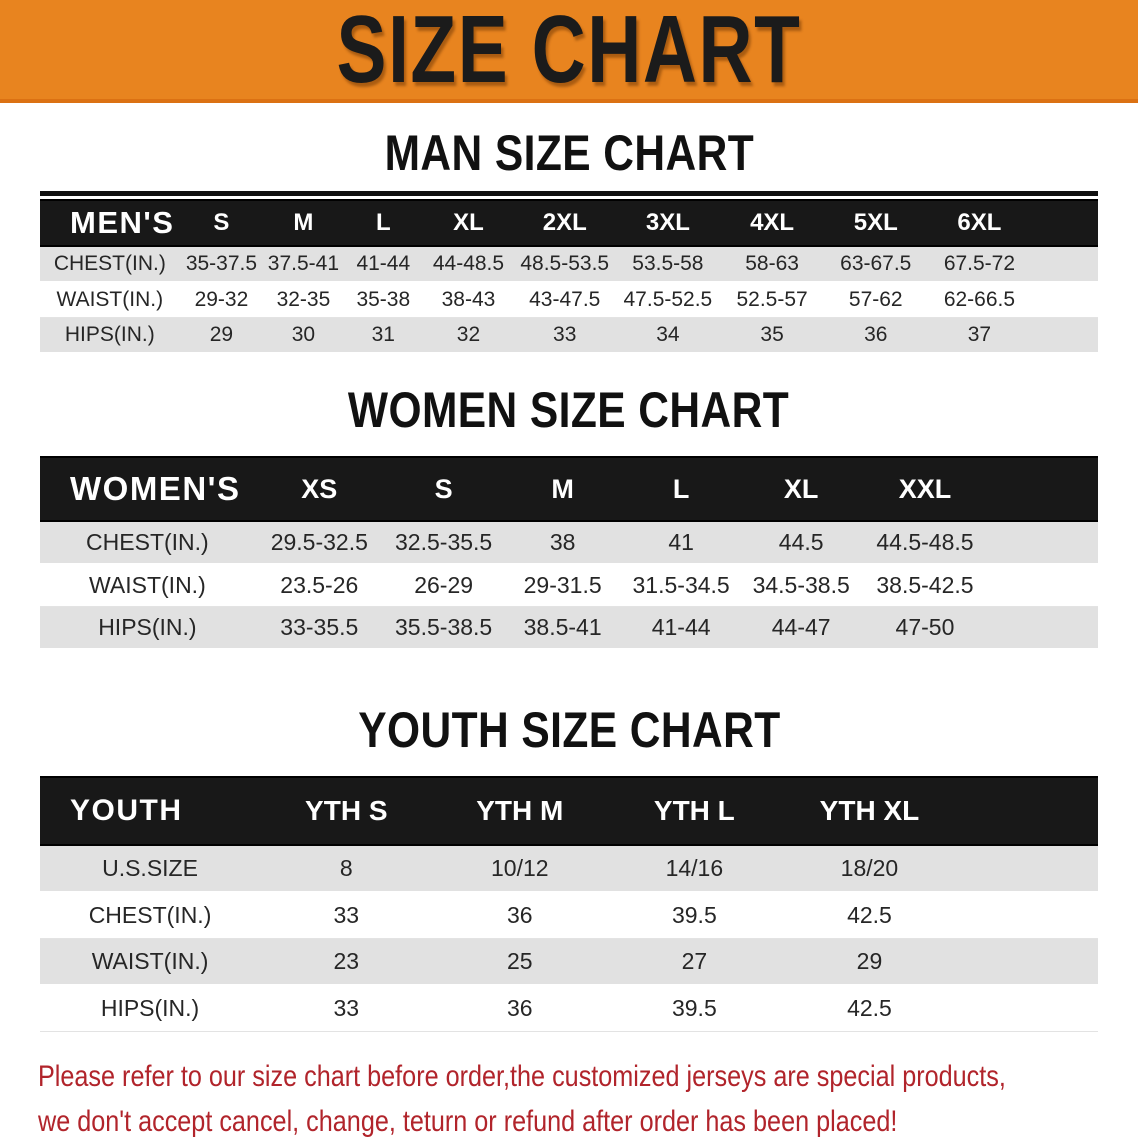  Describe the element at coordinates (681, 585) in the screenshot. I see `measurement-value: 31.5-34.5` at that location.